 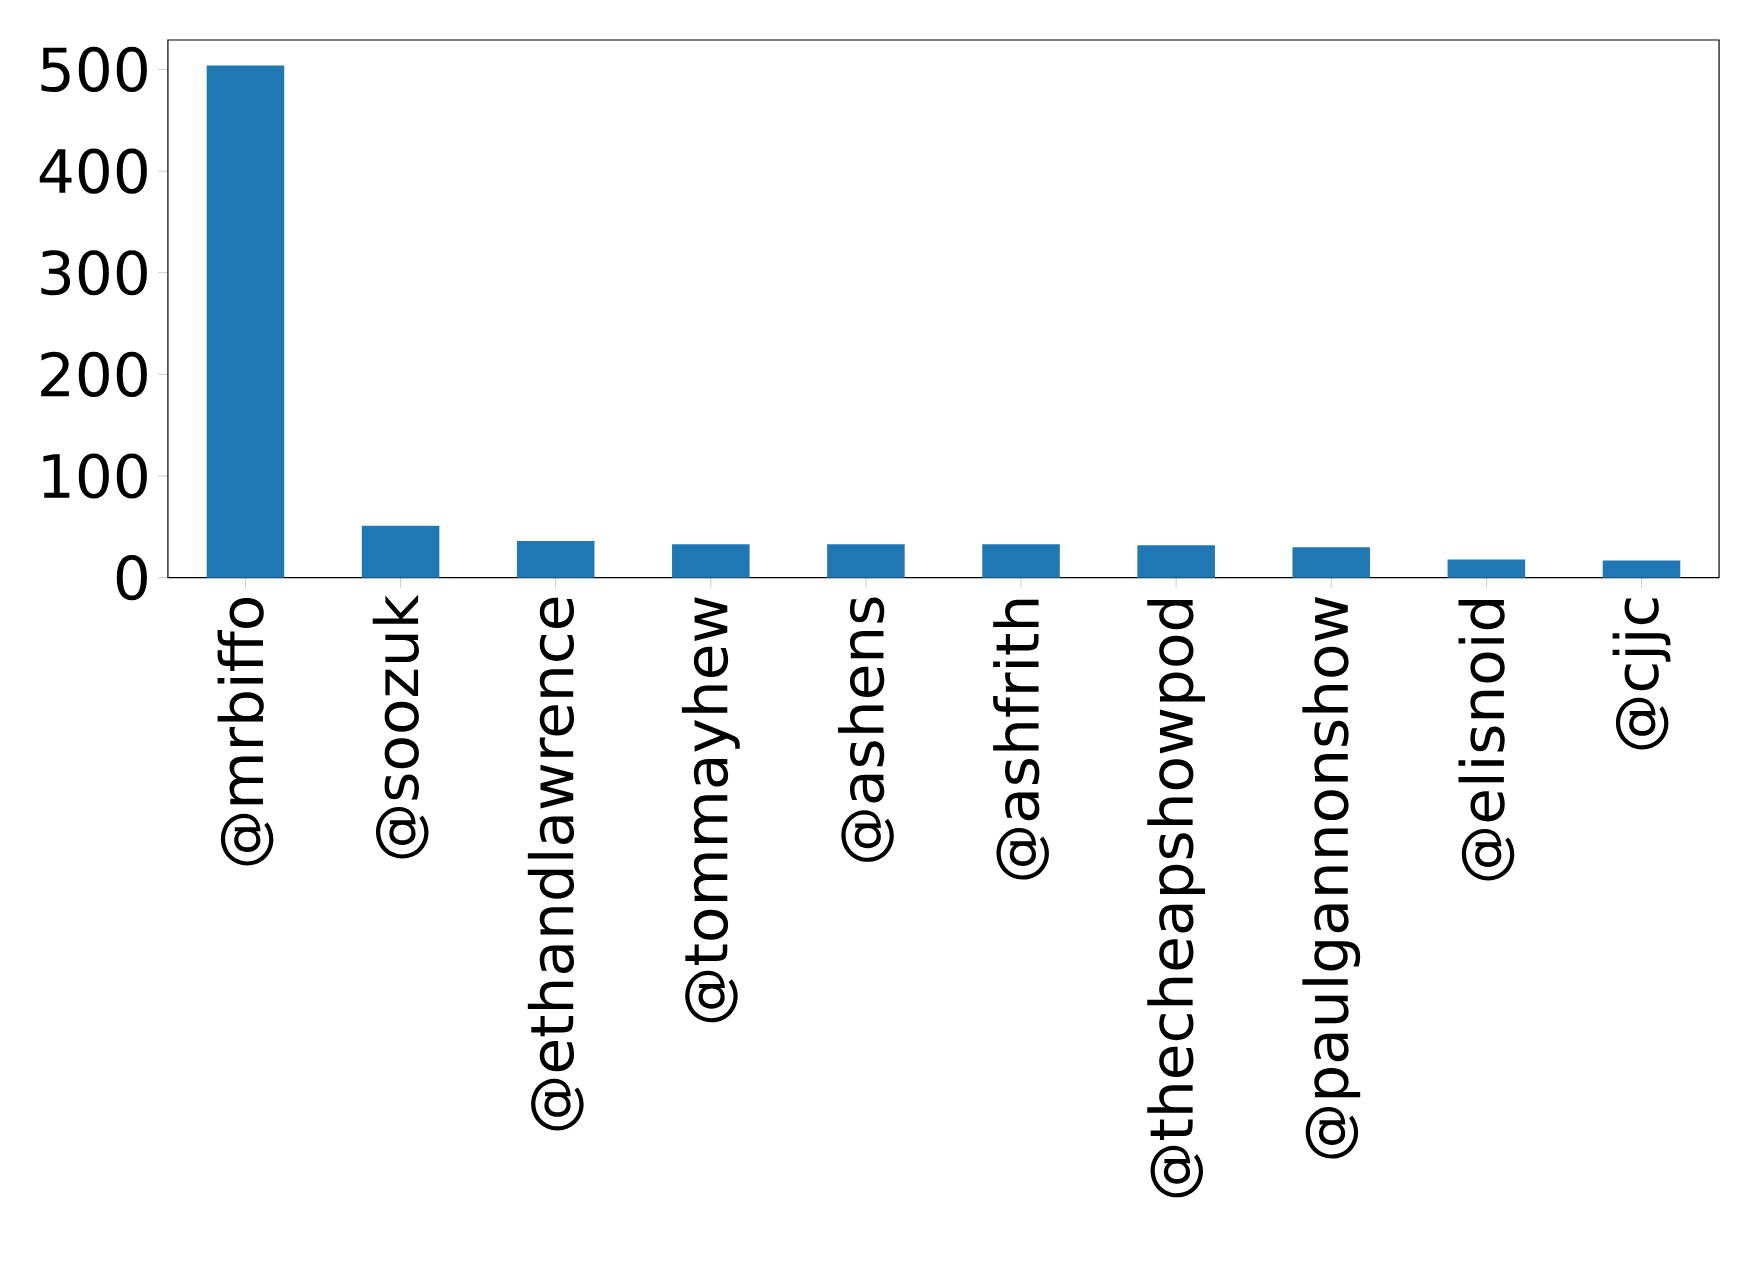 What do you see at coordinates (710, 810) in the screenshot?
I see `x-tick-label: @tommayhew` at bounding box center [710, 810].